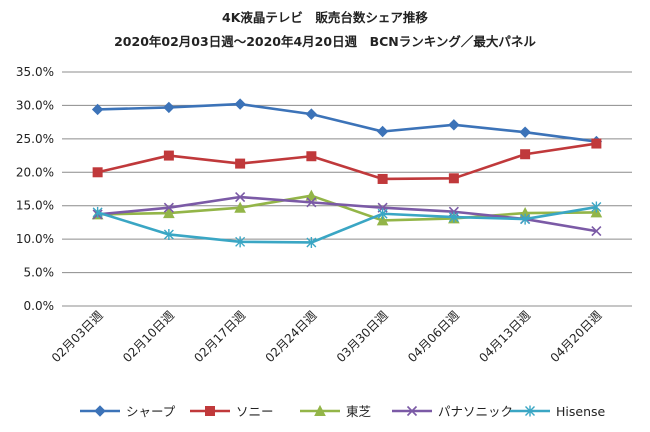 The height and width of the screenshot is (432, 650). Describe the element at coordinates (576, 336) in the screenshot. I see `x-tick-label: 04月20日週` at that location.